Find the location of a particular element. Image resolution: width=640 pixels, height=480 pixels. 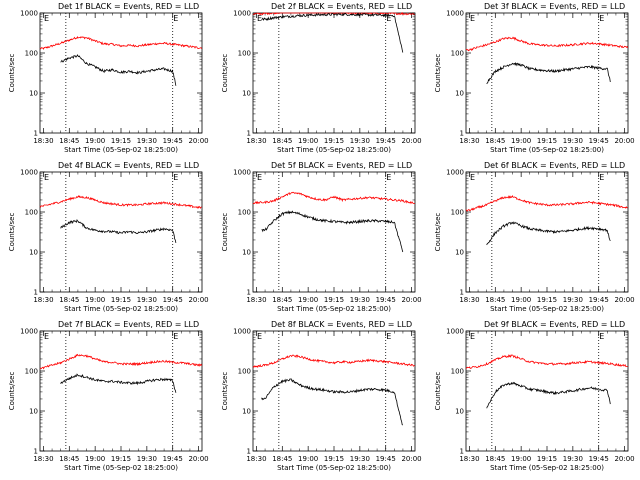

panel-title: Det 4f BLACK = Events, RED = LLD is located at coordinates (128, 165).